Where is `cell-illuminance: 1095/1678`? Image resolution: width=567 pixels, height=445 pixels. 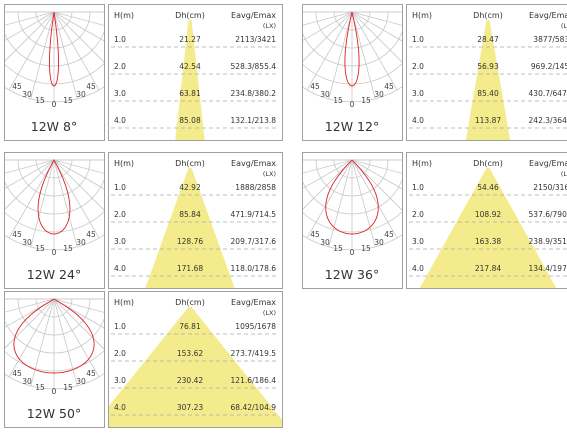 cell-illuminance: 1095/1678 is located at coordinates (255, 326).